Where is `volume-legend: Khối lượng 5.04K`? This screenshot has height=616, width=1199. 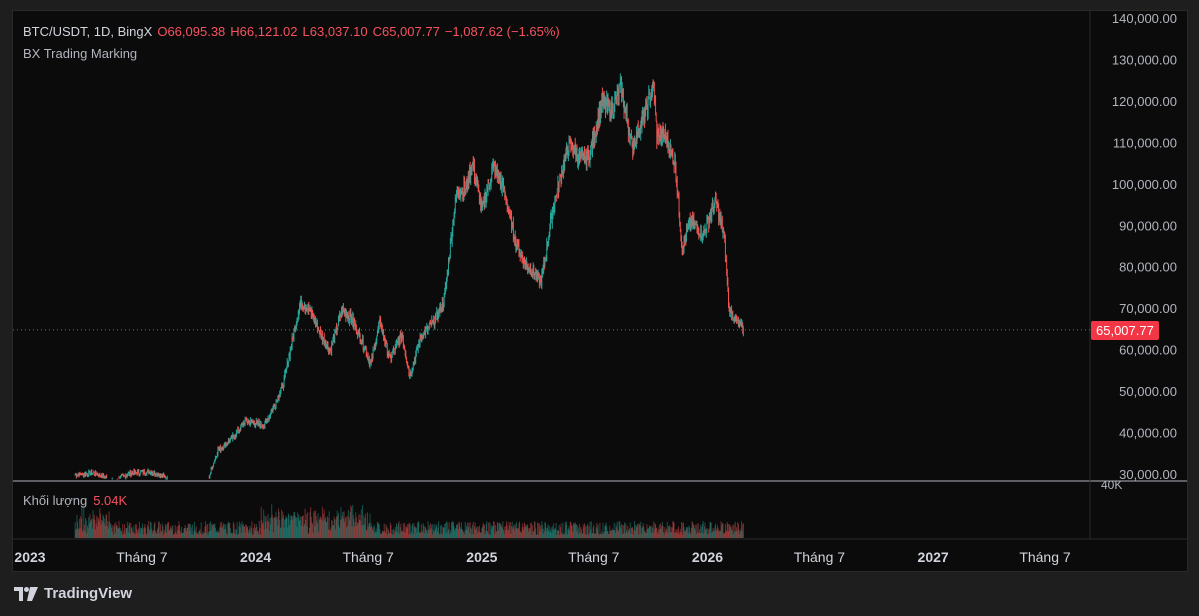
volume-legend: Khối lượng 5.04K is located at coordinates (75, 500).